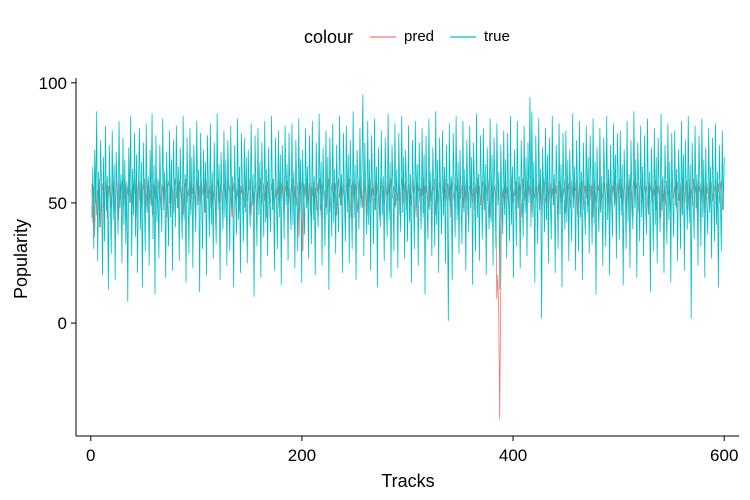 The image size is (750, 500). I want to click on y-tick-label: 50, so click(57, 203).